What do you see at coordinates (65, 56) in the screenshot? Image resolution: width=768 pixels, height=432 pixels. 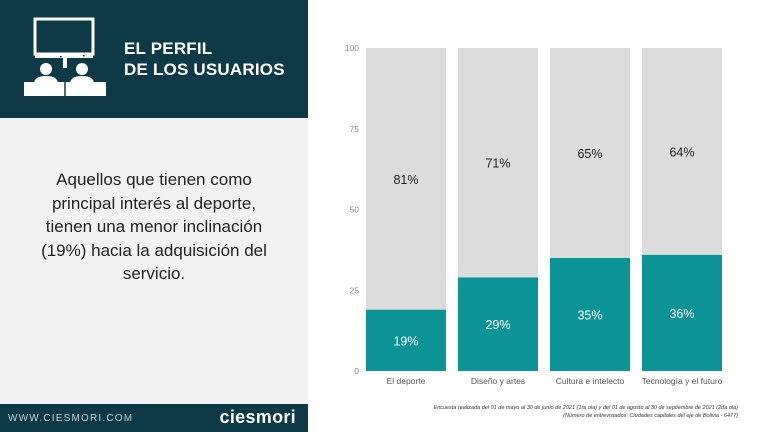 I see `users-tv-icon` at bounding box center [65, 56].